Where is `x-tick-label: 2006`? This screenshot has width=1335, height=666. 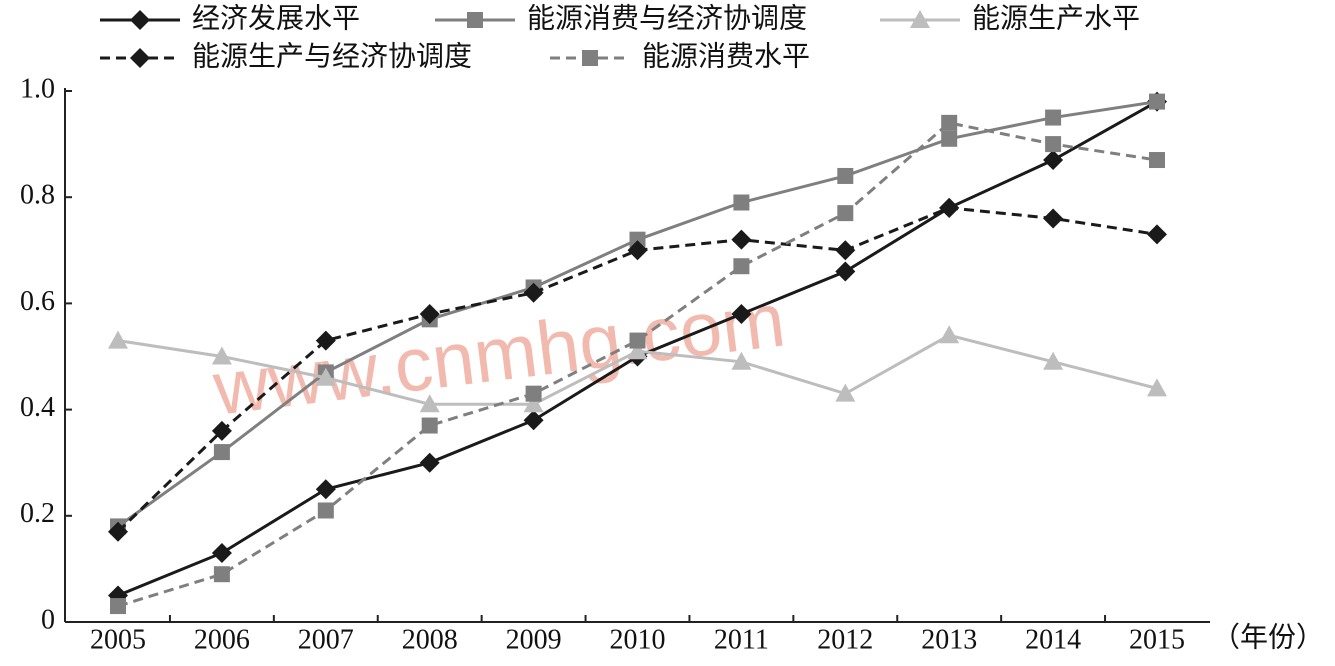 x-tick-label: 2006 is located at coordinates (222, 639).